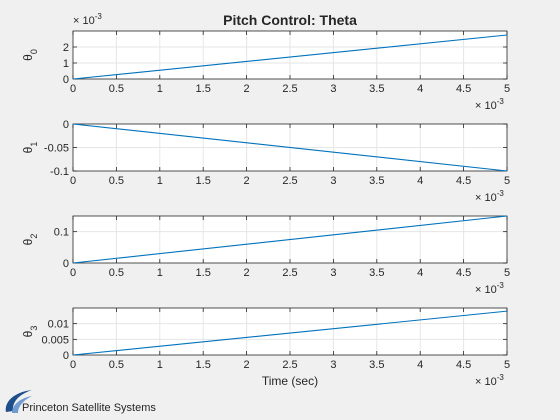 The height and width of the screenshot is (420, 560). I want to click on y-axis-label: θ2, so click(30, 240).